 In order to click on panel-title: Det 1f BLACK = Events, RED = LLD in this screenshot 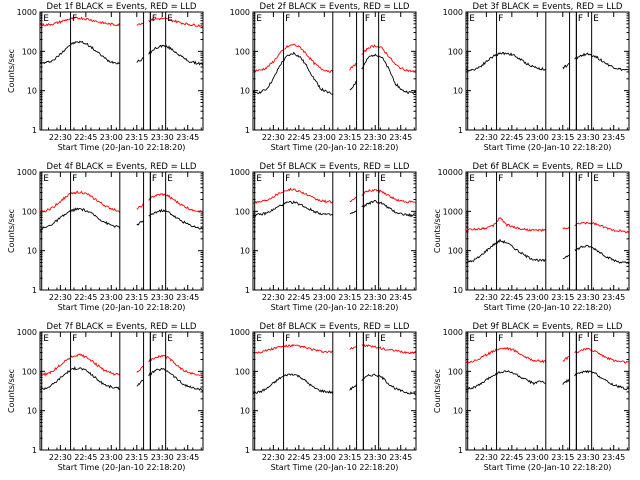, I will do `click(122, 7)`.